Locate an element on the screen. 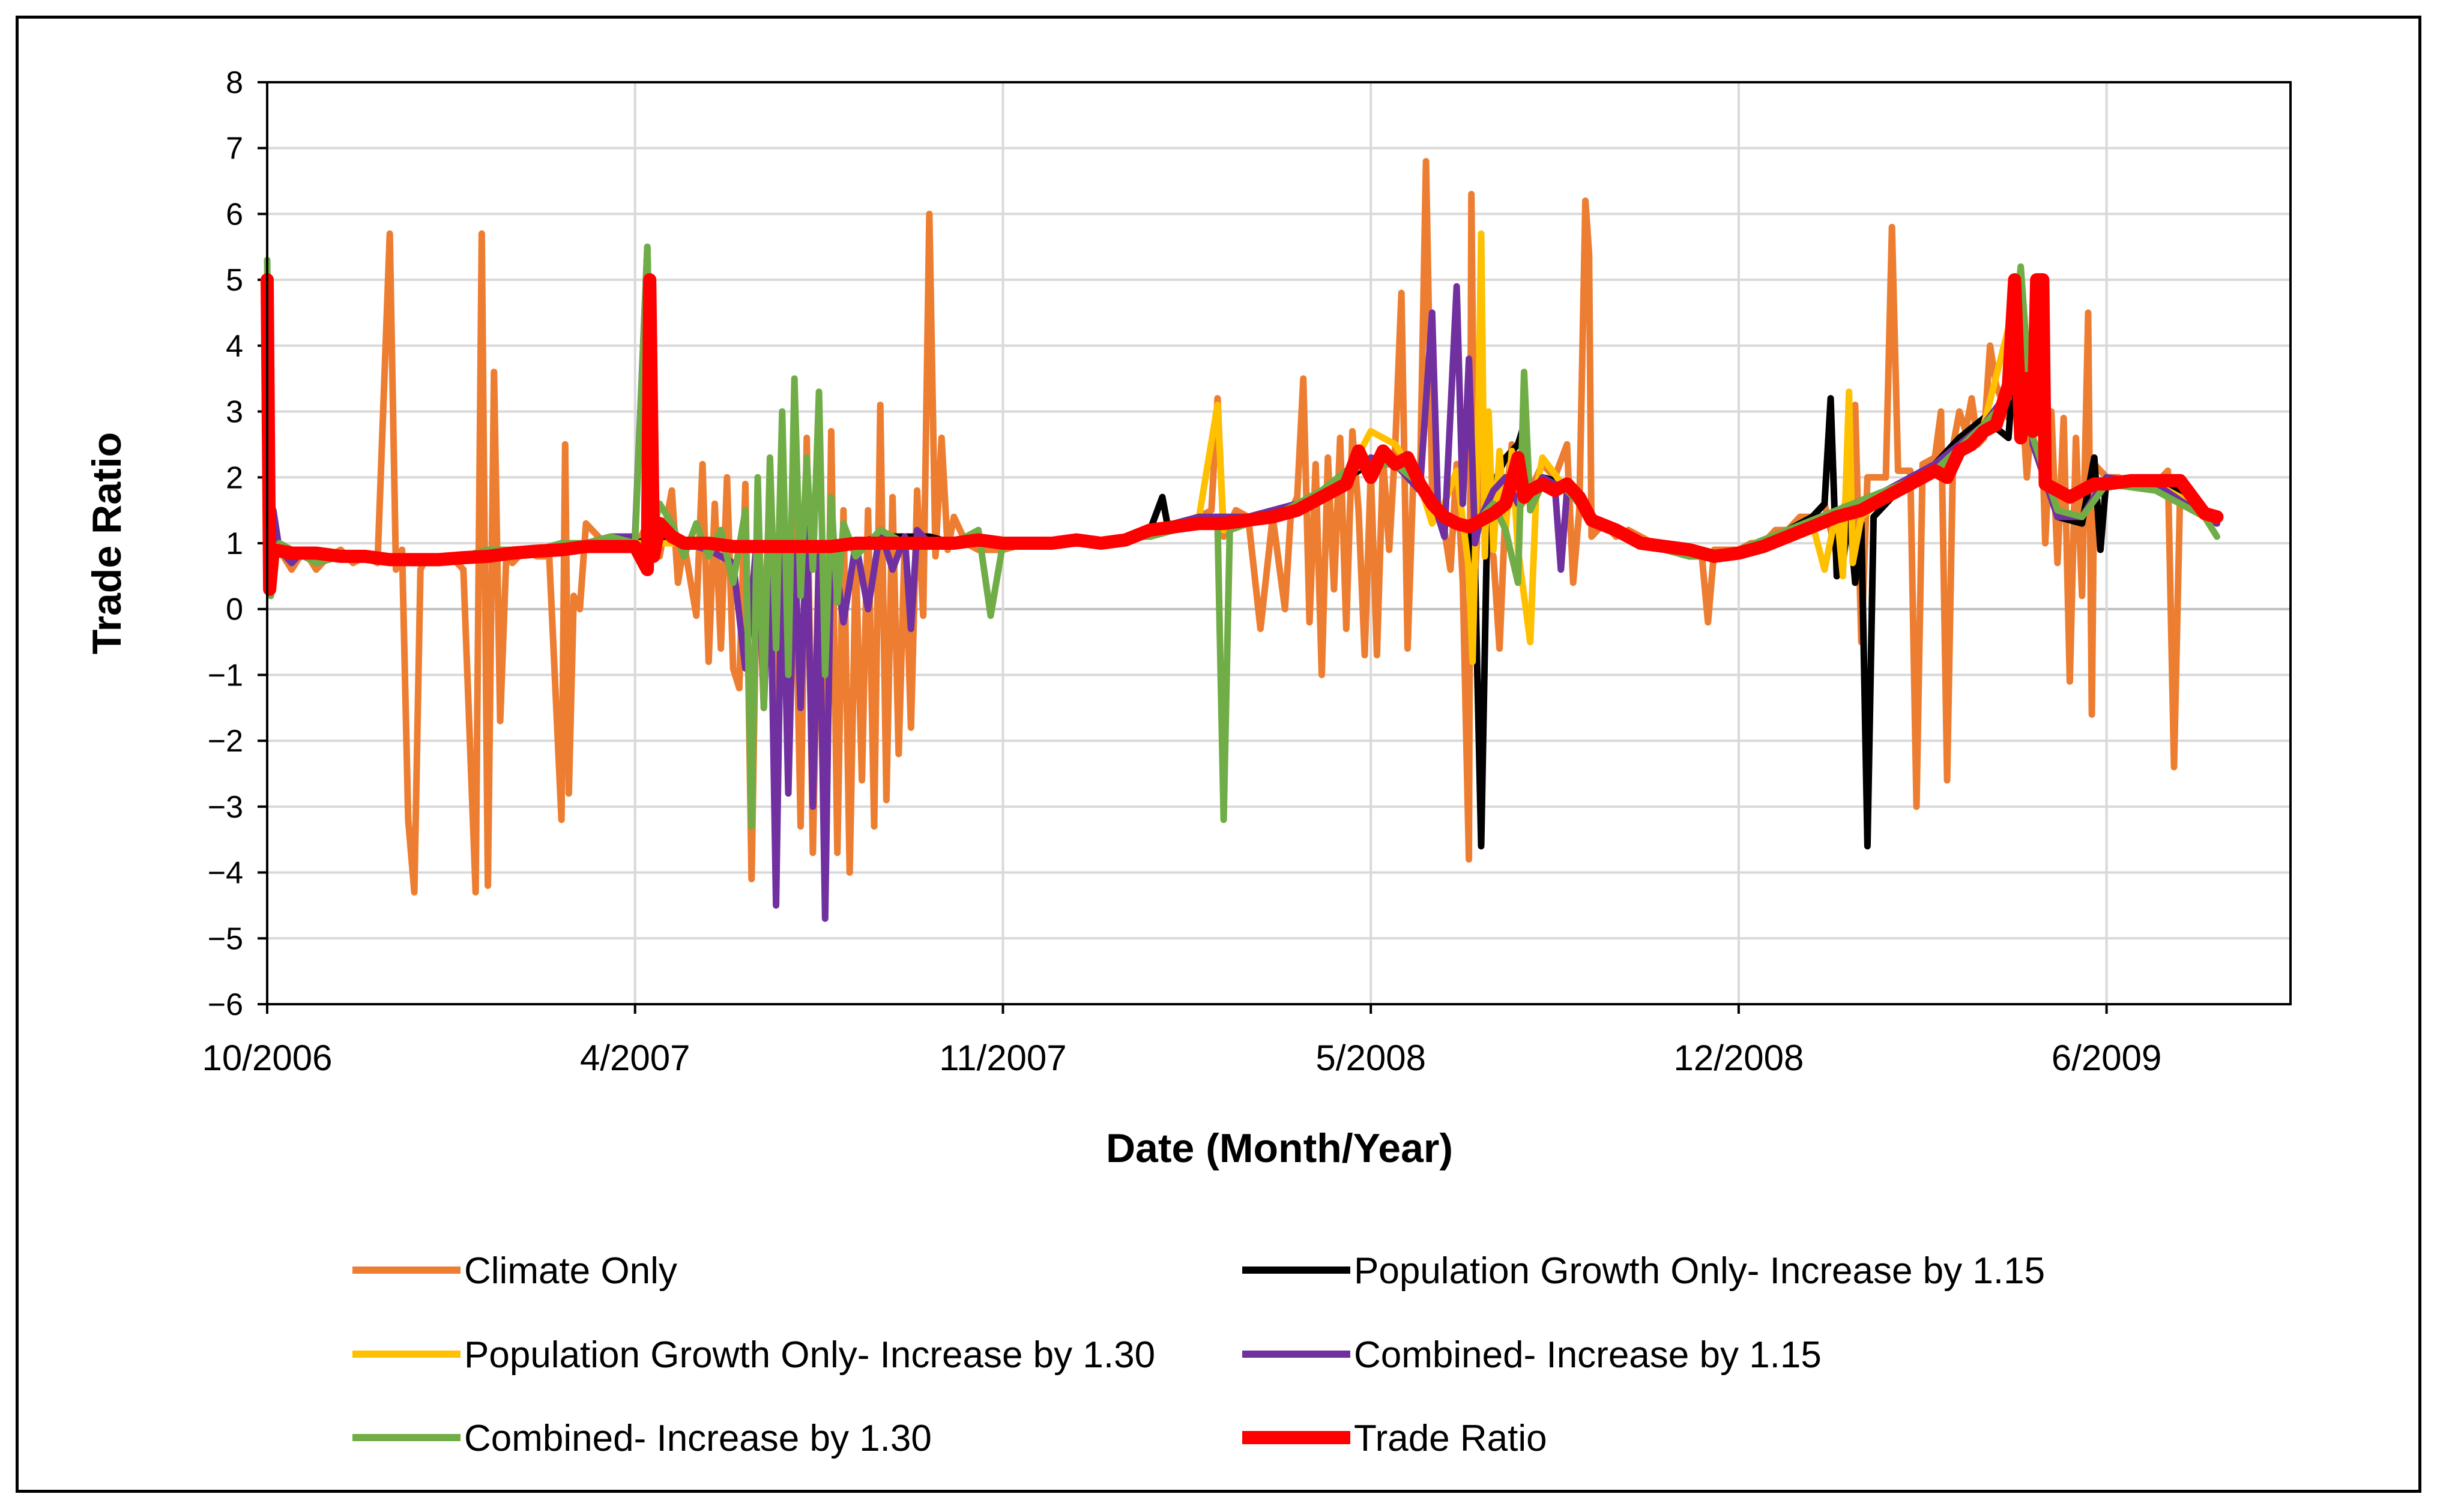 This screenshot has height=1512, width=2443. y-tick-label: −5 is located at coordinates (225, 938).